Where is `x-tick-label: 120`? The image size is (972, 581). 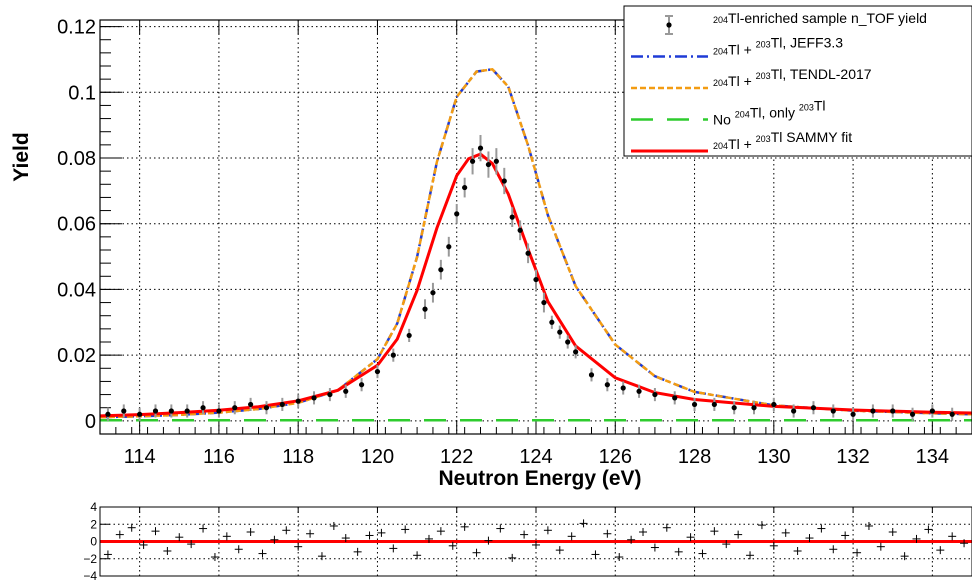
x-tick-label: 120 is located at coordinates (377, 457).